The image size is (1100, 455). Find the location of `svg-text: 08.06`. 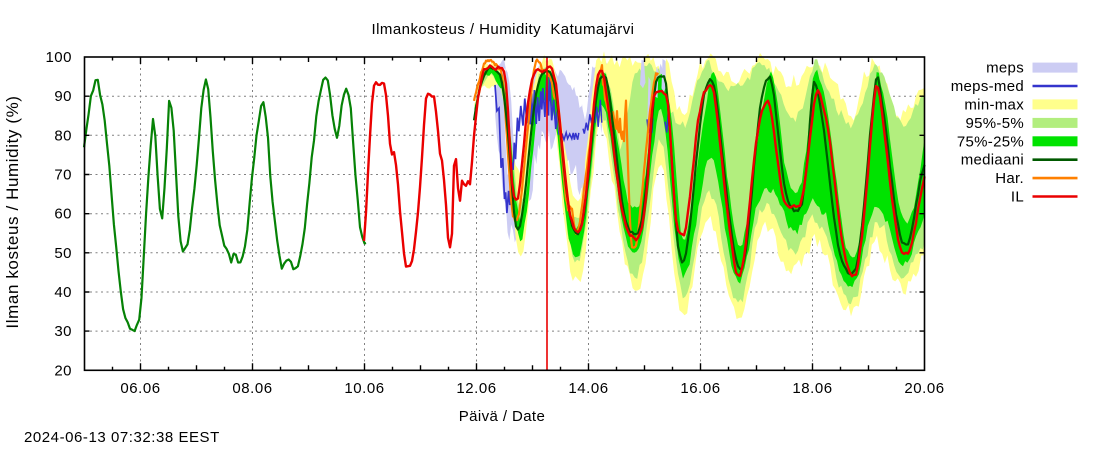

svg-text: 08.06 is located at coordinates (252, 388).